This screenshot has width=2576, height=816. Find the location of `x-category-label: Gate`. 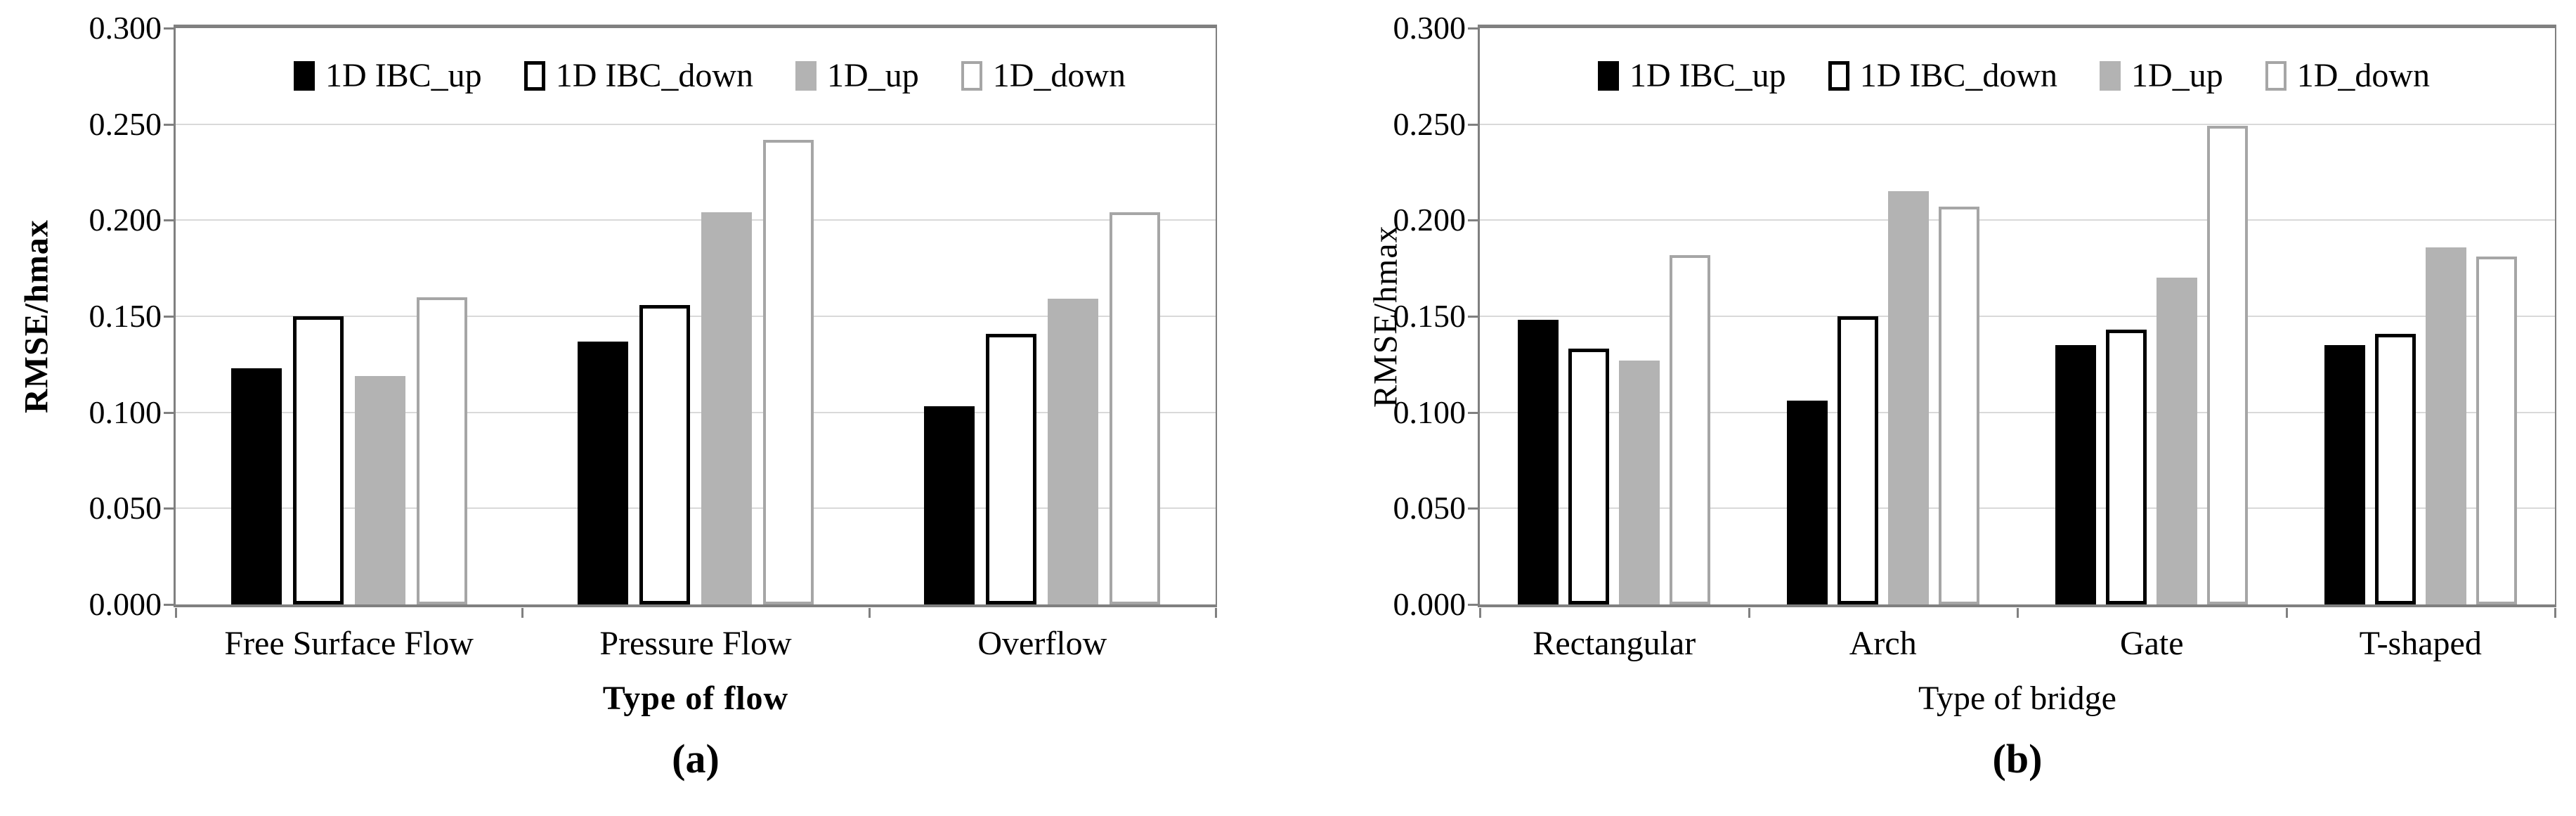

x-category-label: Gate is located at coordinates (2151, 643).